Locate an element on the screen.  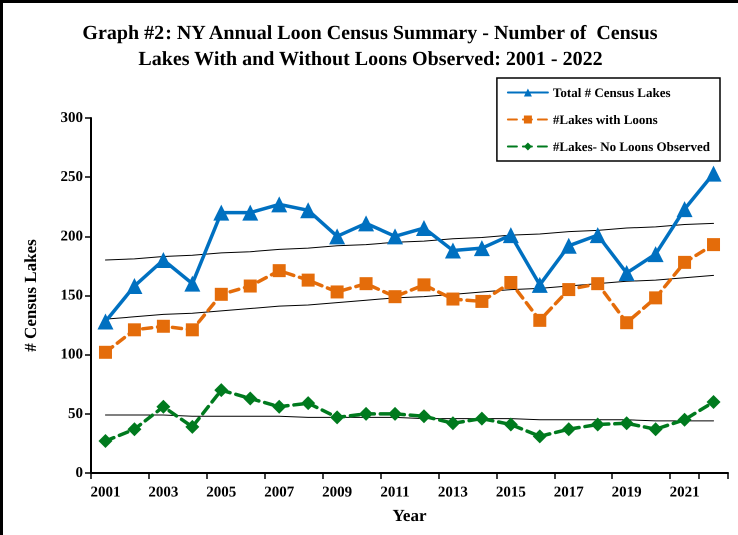
x-tick-label: 2009 is located at coordinates (337, 492).